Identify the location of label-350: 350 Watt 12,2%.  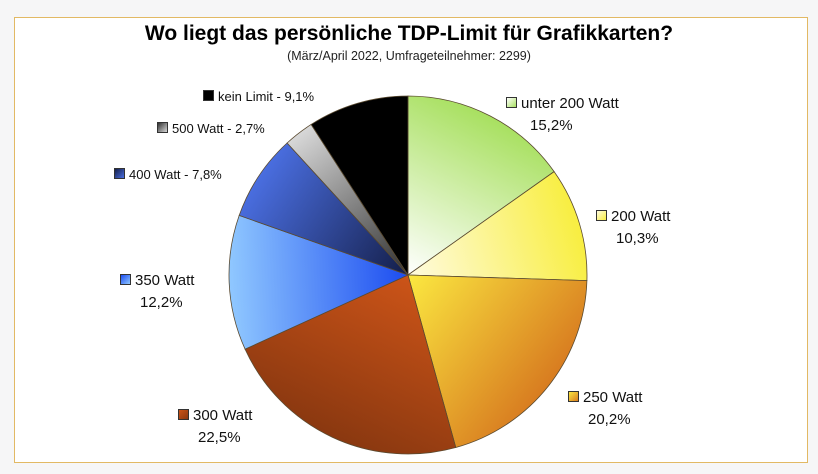
(157, 292).